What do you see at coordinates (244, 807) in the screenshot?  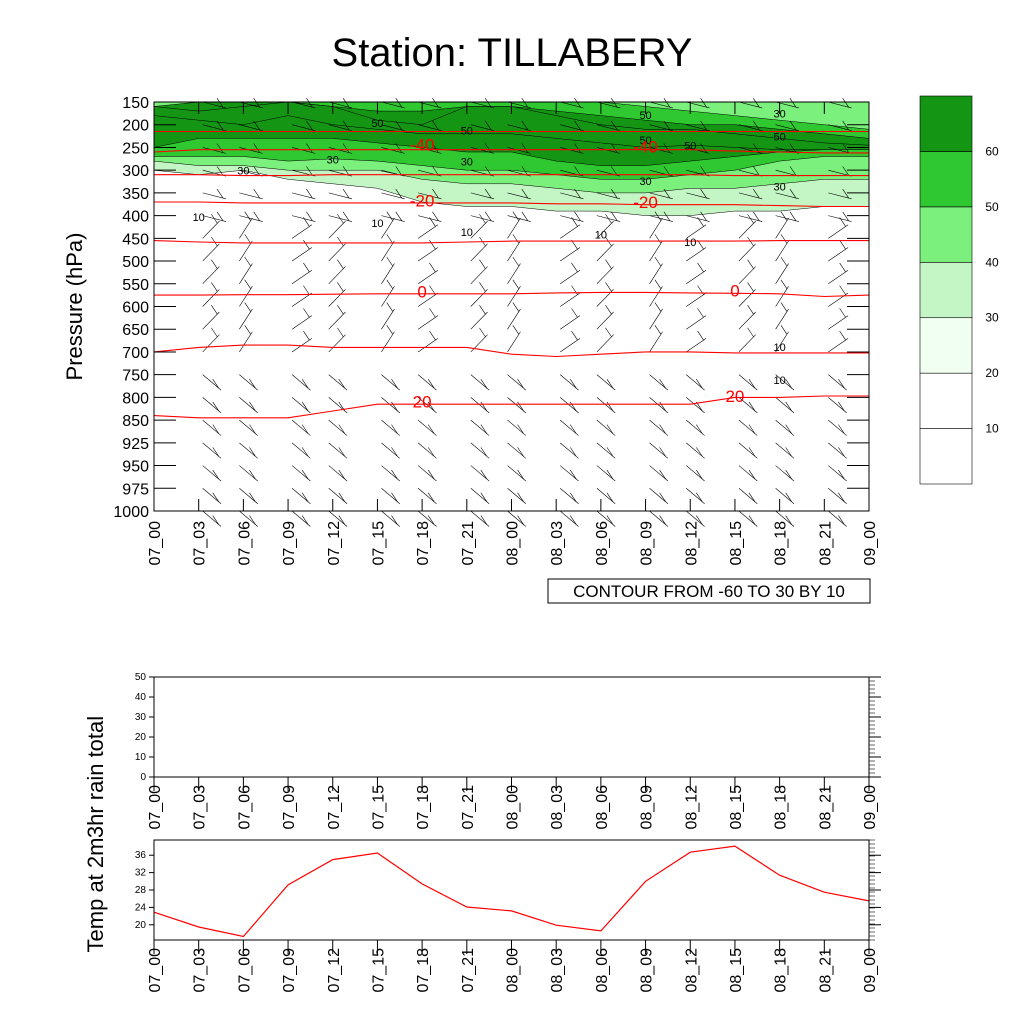 I see `x-tick-label: 07_06` at bounding box center [244, 807].